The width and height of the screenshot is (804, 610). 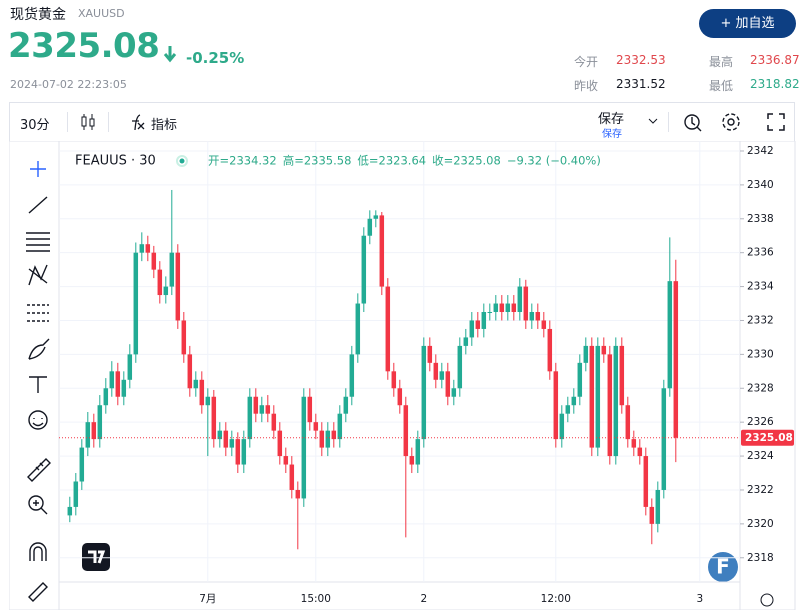 What do you see at coordinates (88, 122) in the screenshot?
I see `chart-type-button` at bounding box center [88, 122].